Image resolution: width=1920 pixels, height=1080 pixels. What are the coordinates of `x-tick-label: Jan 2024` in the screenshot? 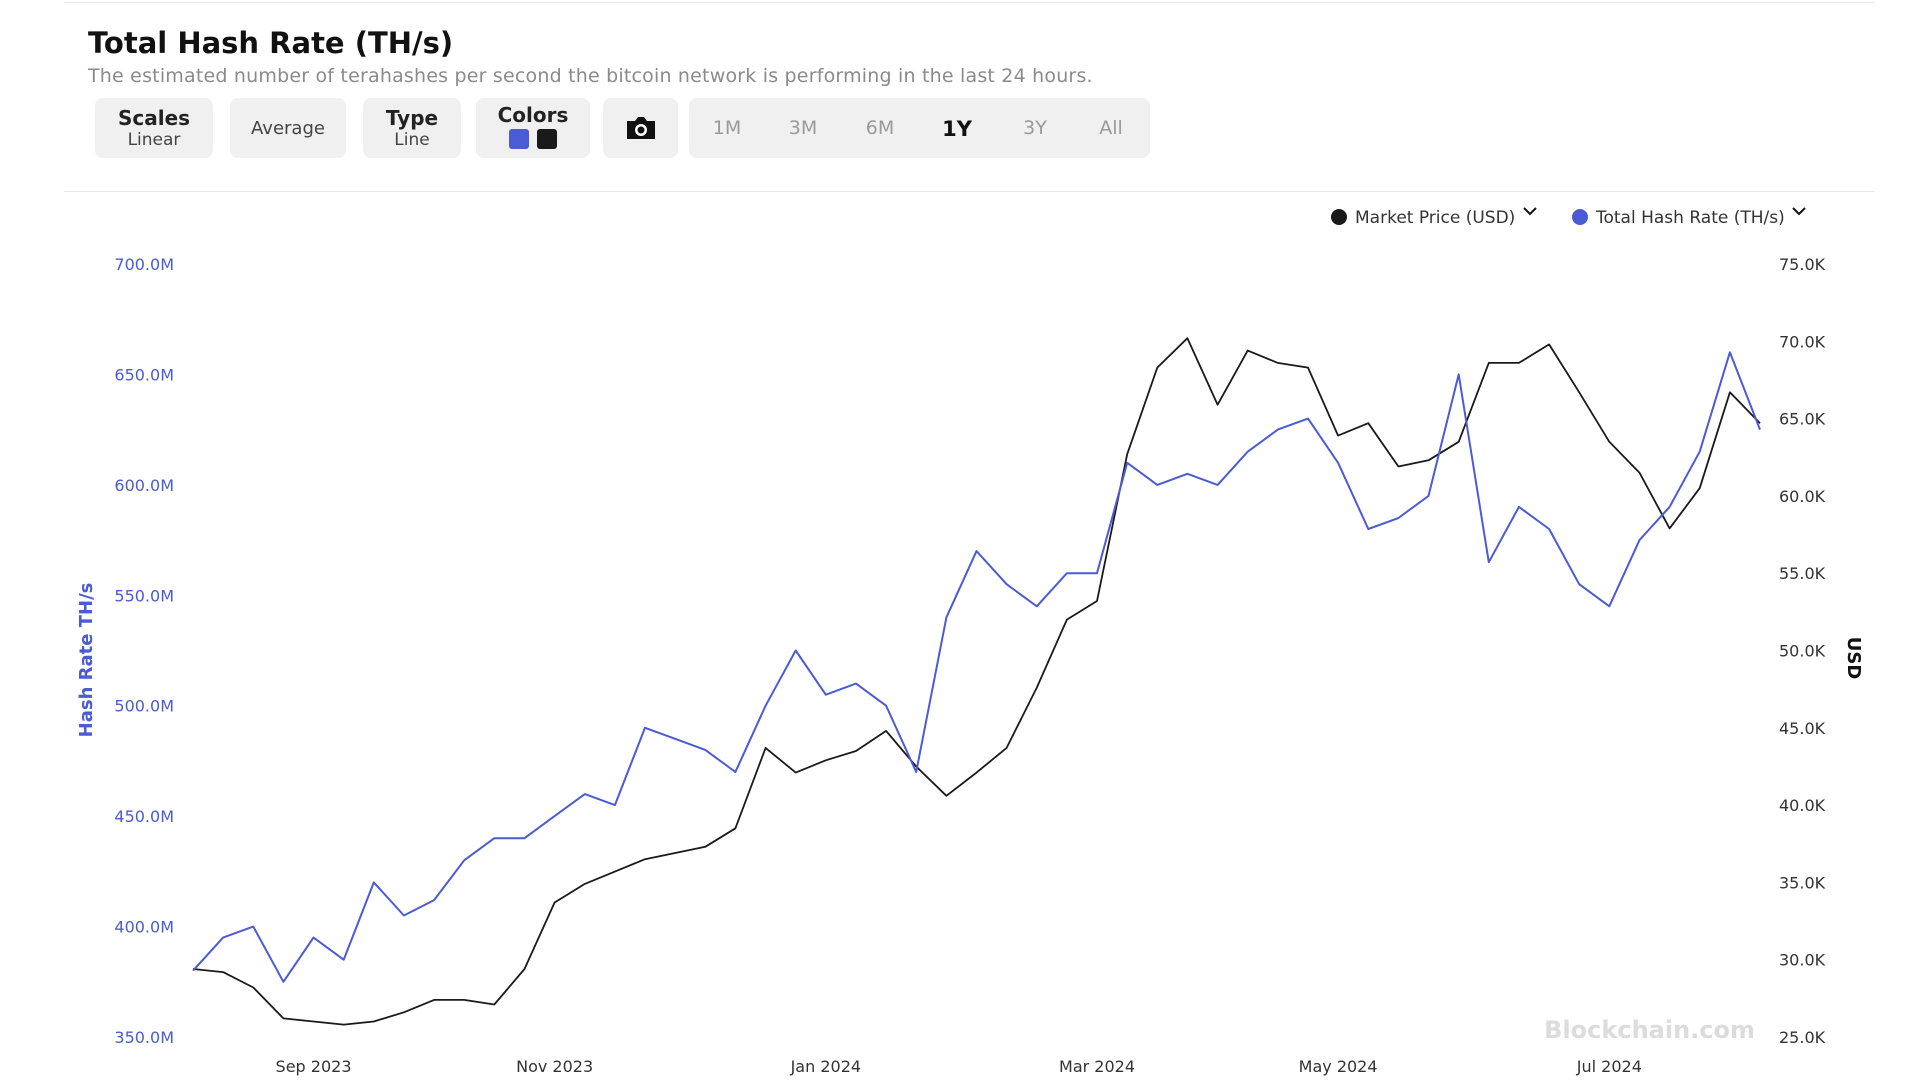 It's located at (825, 1066).